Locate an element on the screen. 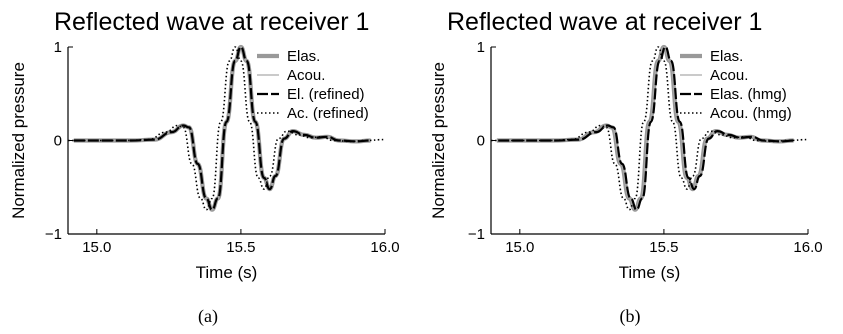 The image size is (843, 334). panel-caption: (b) is located at coordinates (630, 316).